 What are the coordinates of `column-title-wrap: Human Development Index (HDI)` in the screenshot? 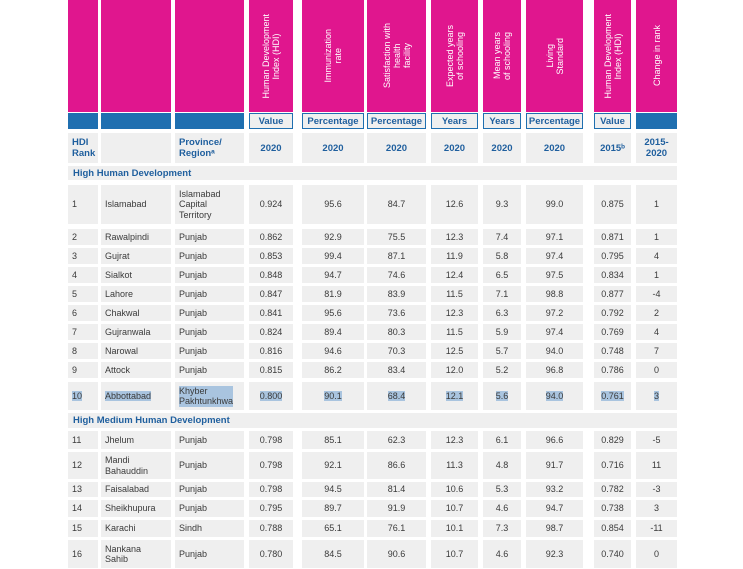 It's located at (271, 56).